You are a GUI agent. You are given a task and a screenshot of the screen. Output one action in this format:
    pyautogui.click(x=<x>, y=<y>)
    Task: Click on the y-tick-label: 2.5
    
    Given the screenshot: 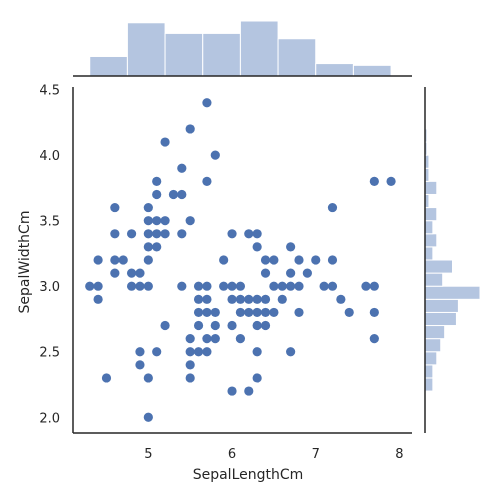 What is the action you would take?
    pyautogui.click(x=49, y=353)
    